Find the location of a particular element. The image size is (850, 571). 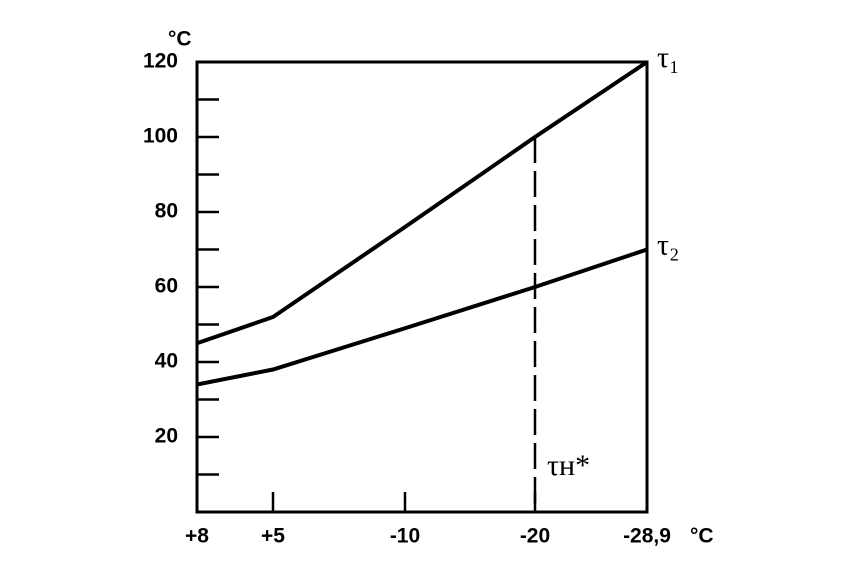

x-tick-label: -28,9 is located at coordinates (647, 536).